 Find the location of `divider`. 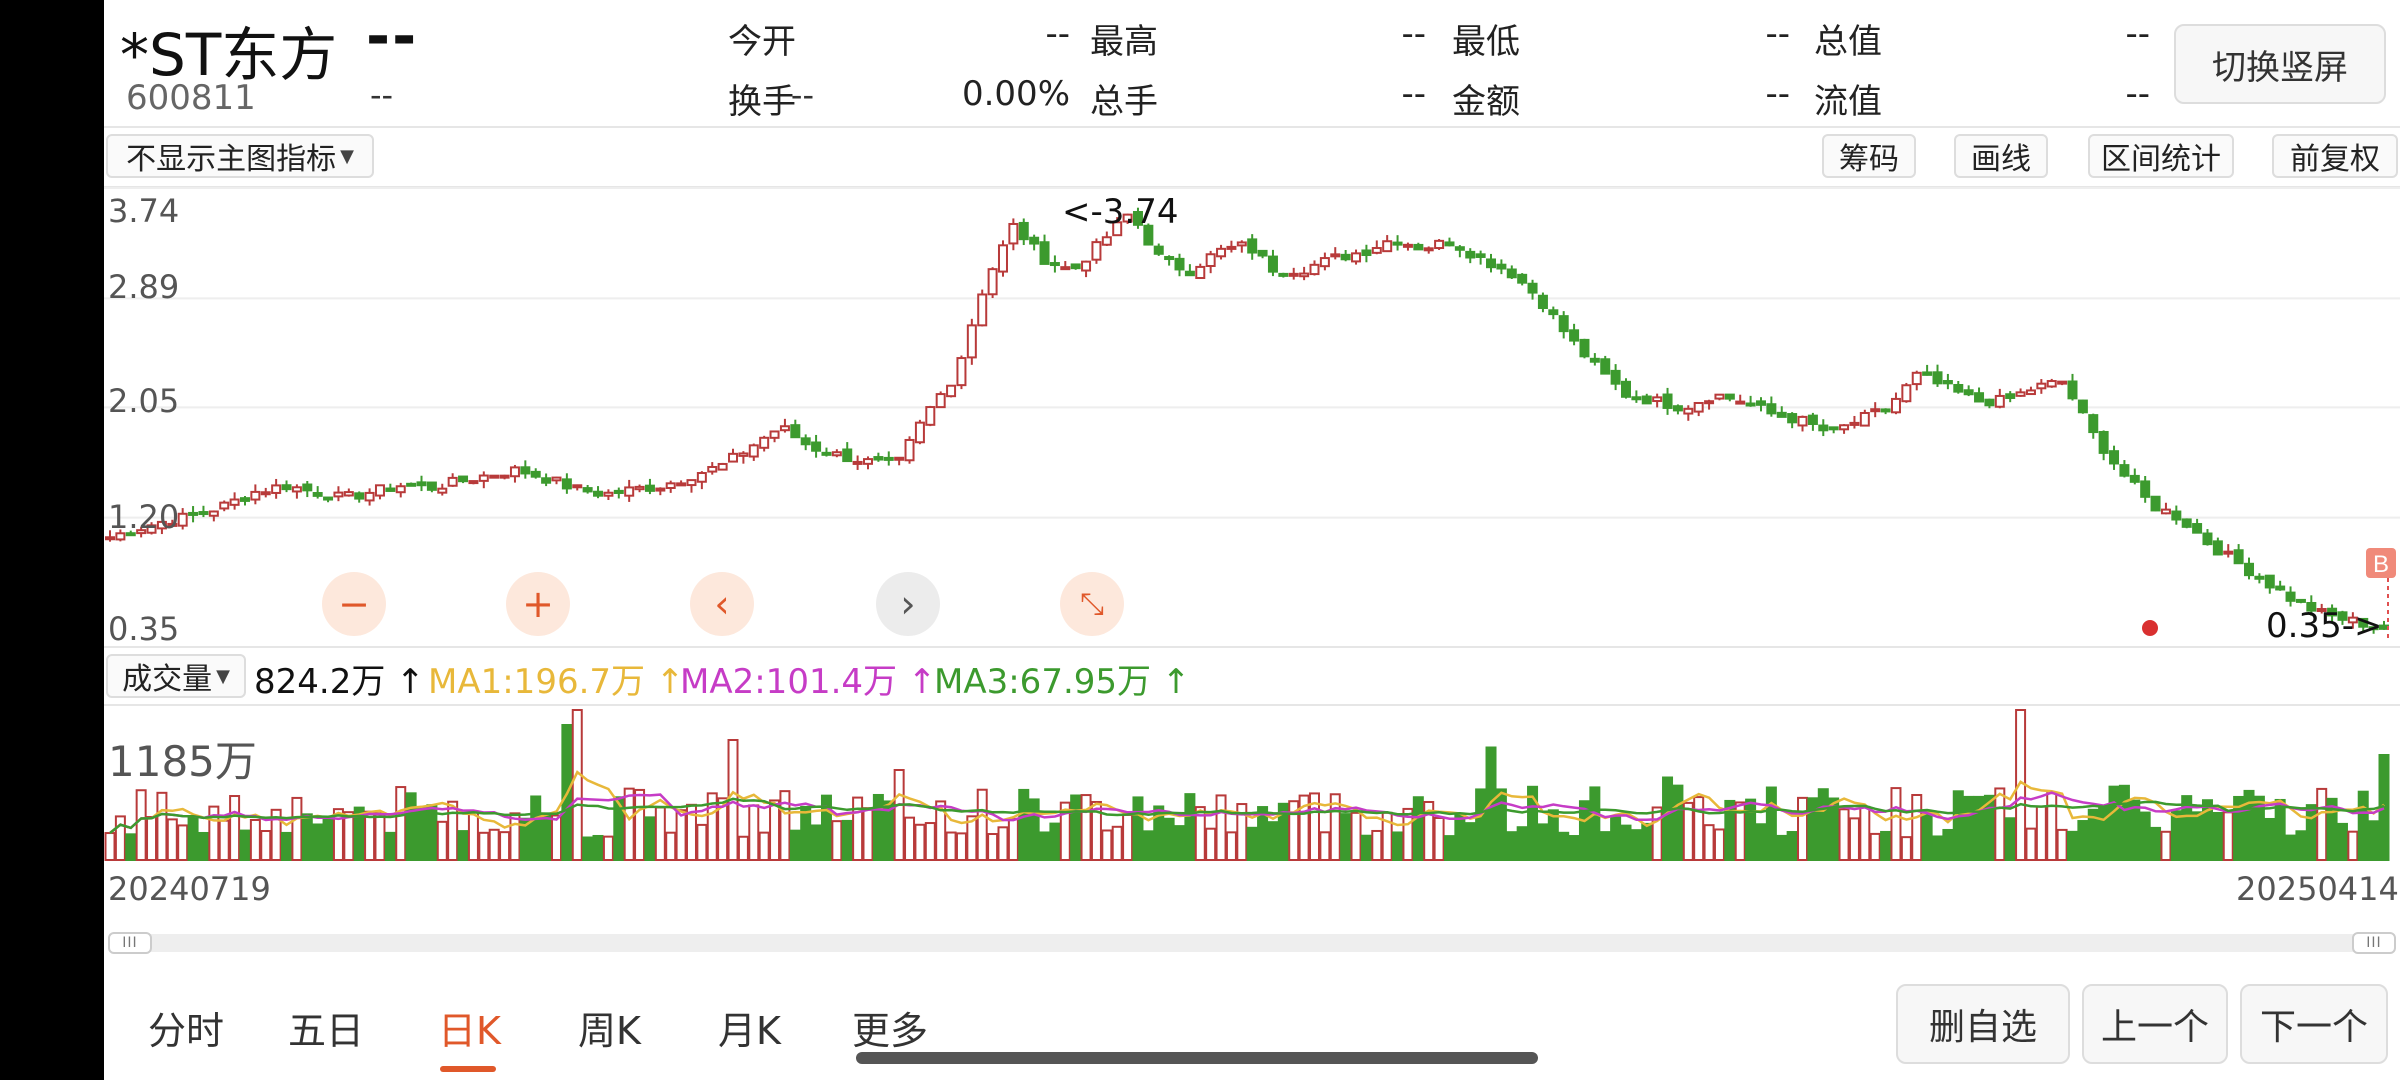

divider is located at coordinates (1252, 705).